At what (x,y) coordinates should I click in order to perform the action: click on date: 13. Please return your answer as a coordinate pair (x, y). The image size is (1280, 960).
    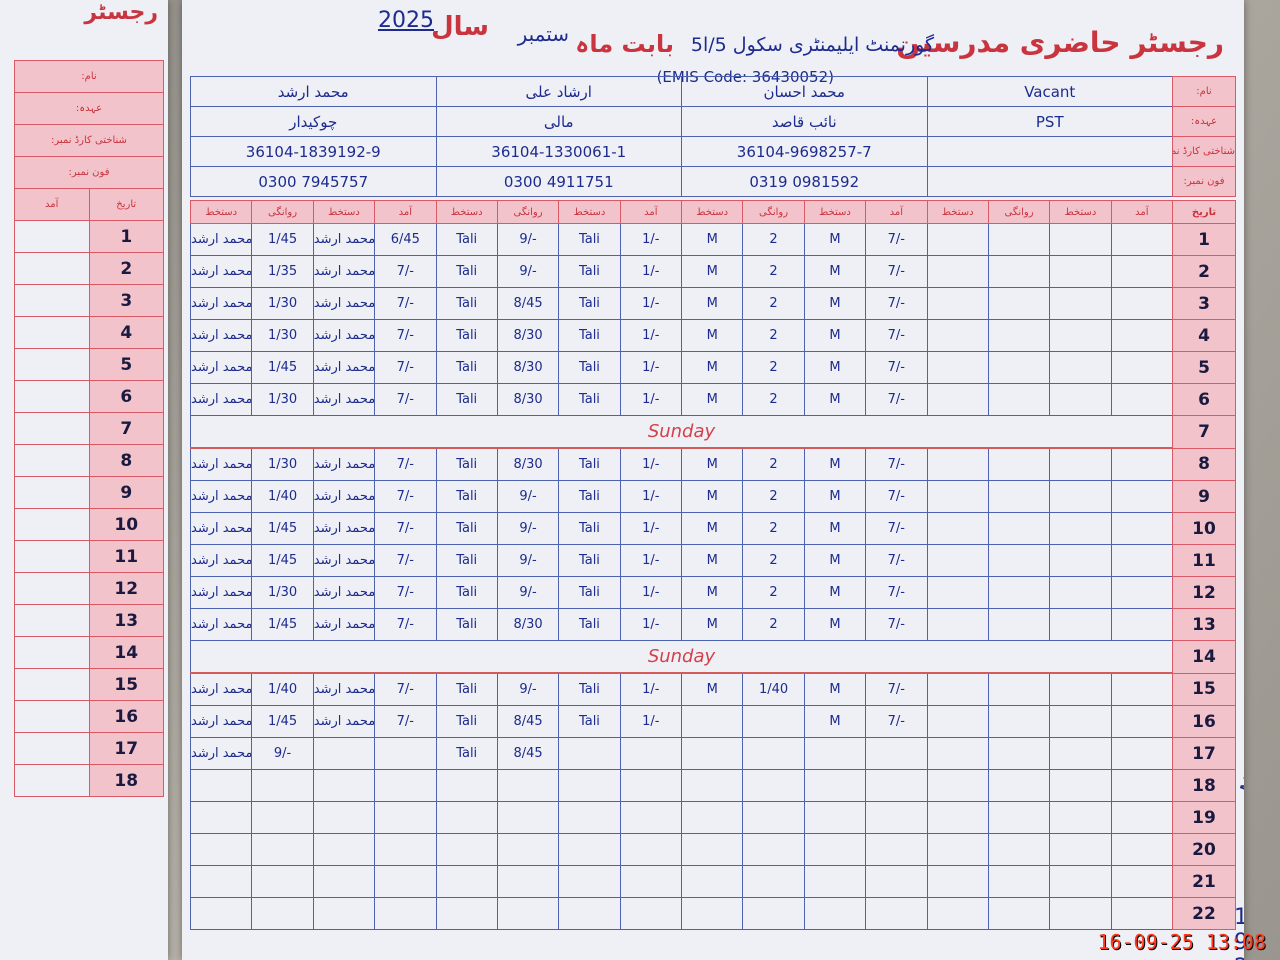
    Looking at the image, I should click on (1204, 624).